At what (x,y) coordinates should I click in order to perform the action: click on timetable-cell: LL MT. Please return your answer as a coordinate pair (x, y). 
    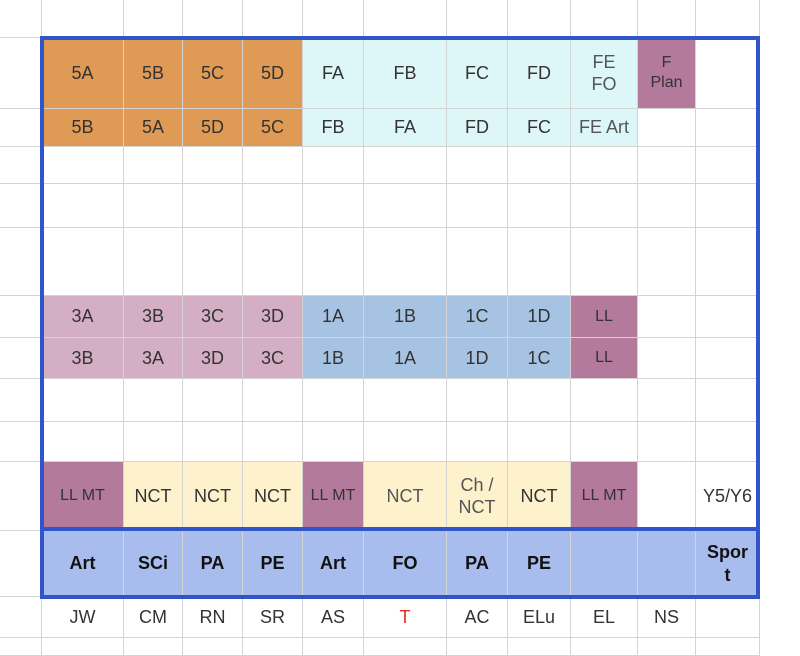
    Looking at the image, I should click on (83, 496).